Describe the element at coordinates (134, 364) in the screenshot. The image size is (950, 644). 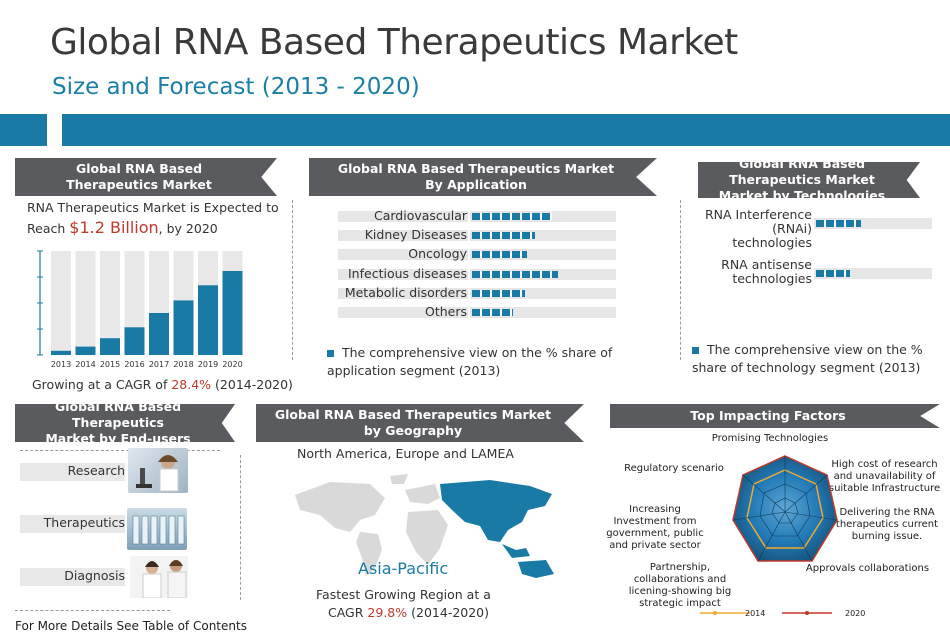
I see `x-tick-label: 2016` at that location.